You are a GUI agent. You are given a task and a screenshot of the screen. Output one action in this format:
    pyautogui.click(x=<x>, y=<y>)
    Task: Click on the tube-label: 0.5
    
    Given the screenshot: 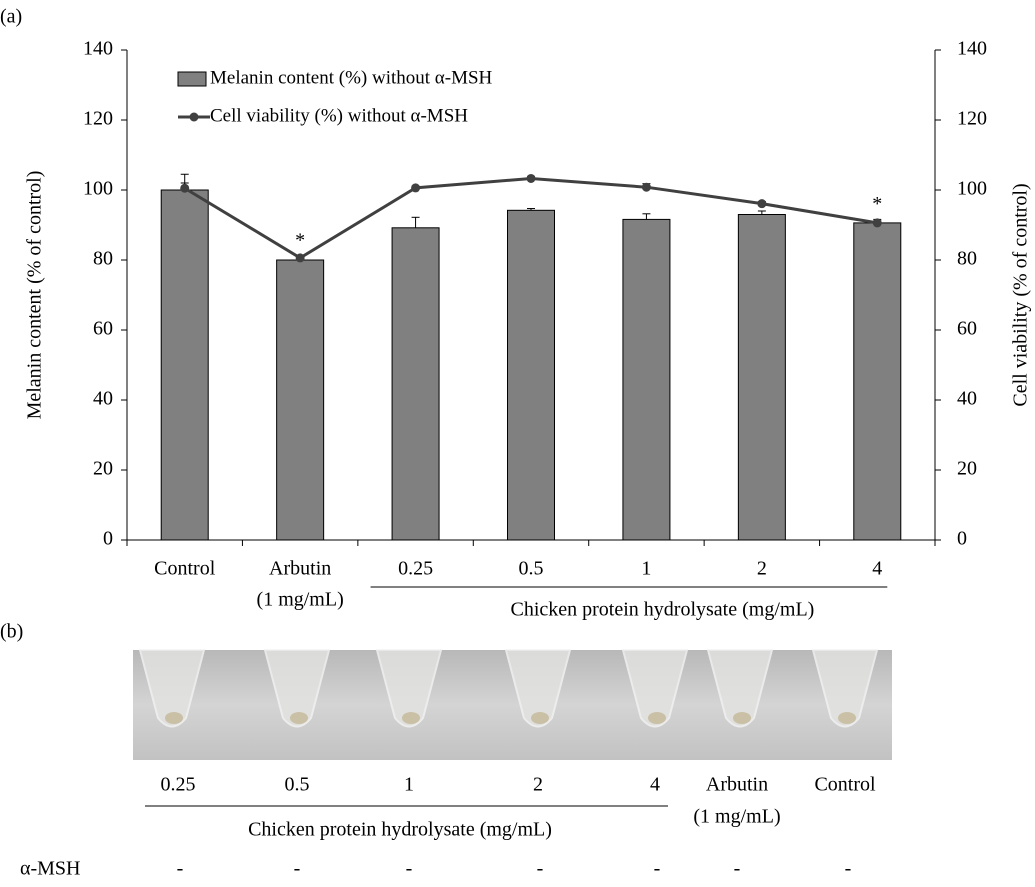 What is the action you would take?
    pyautogui.click(x=297, y=785)
    